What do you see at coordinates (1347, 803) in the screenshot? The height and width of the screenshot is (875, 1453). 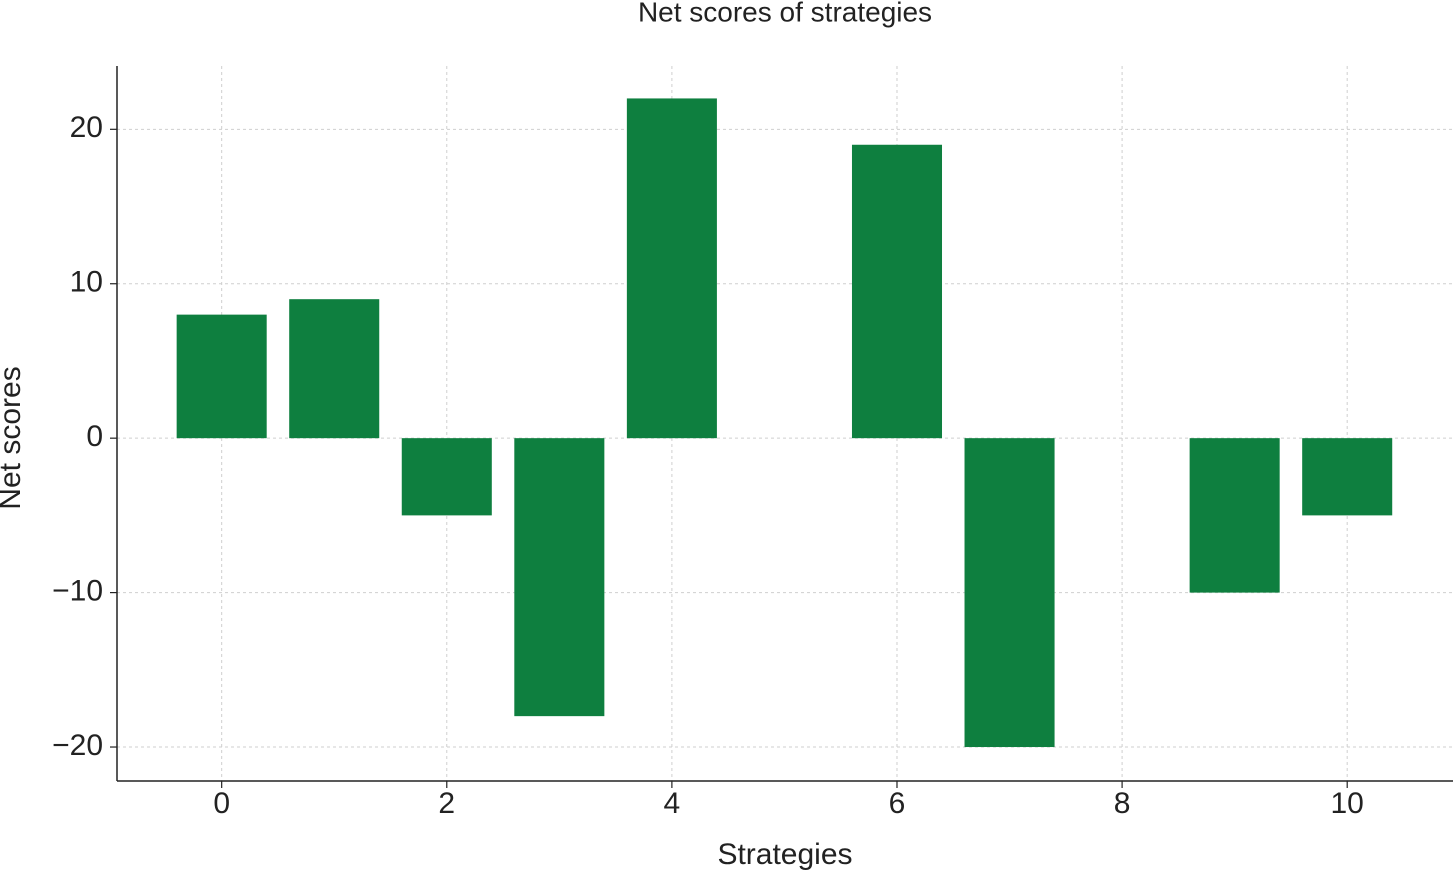 I see `x-tick-label: 10` at bounding box center [1347, 803].